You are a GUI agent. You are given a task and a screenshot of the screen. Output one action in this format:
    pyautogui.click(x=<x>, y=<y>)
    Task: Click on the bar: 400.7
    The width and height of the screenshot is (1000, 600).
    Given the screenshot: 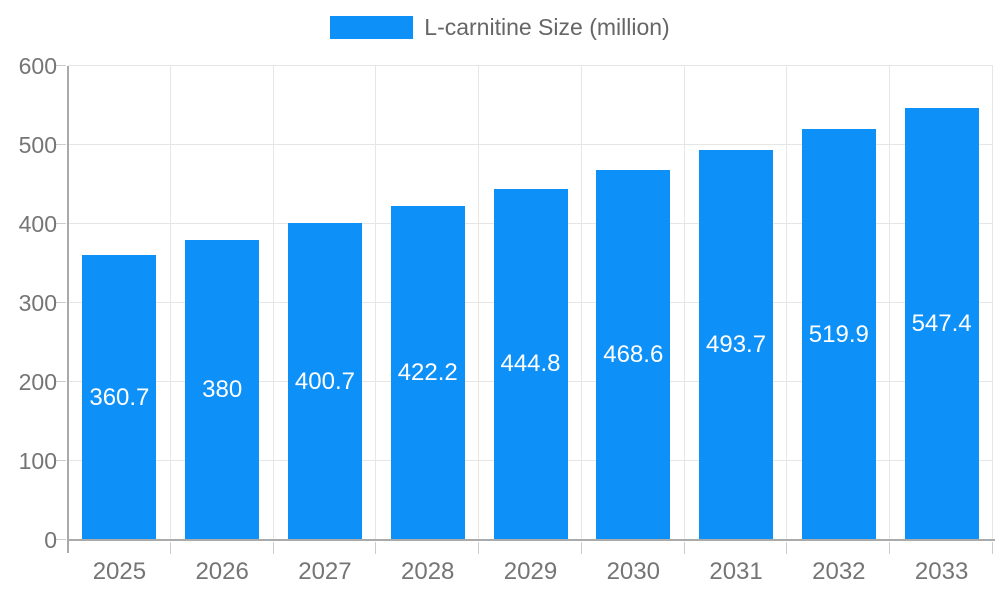 What is the action you would take?
    pyautogui.click(x=324, y=381)
    